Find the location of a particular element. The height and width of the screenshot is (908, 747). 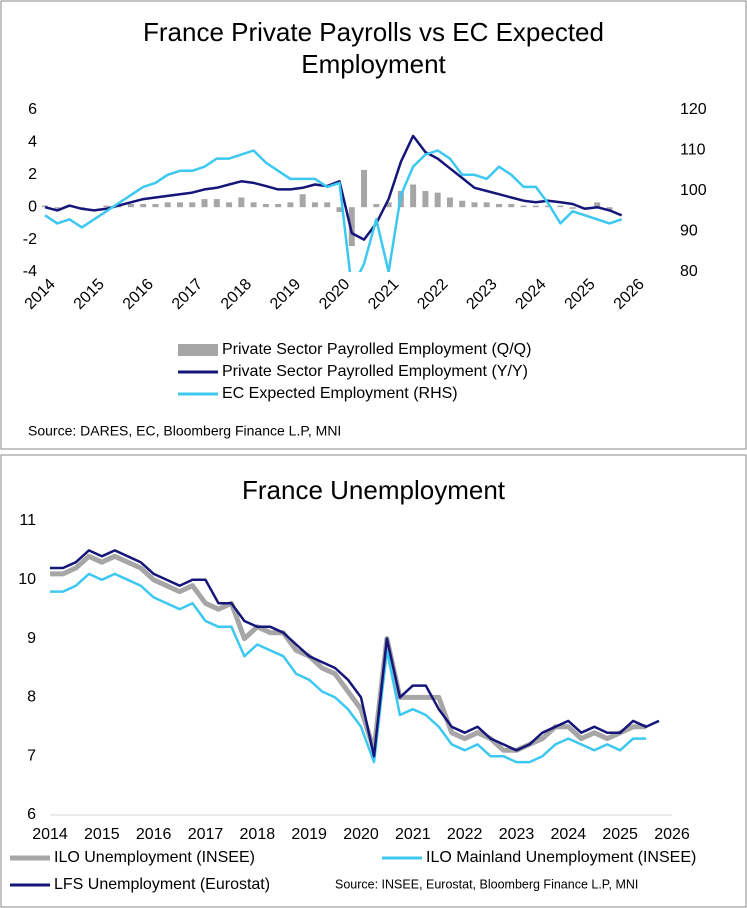

y-tick-label: 8 is located at coordinates (31, 697).